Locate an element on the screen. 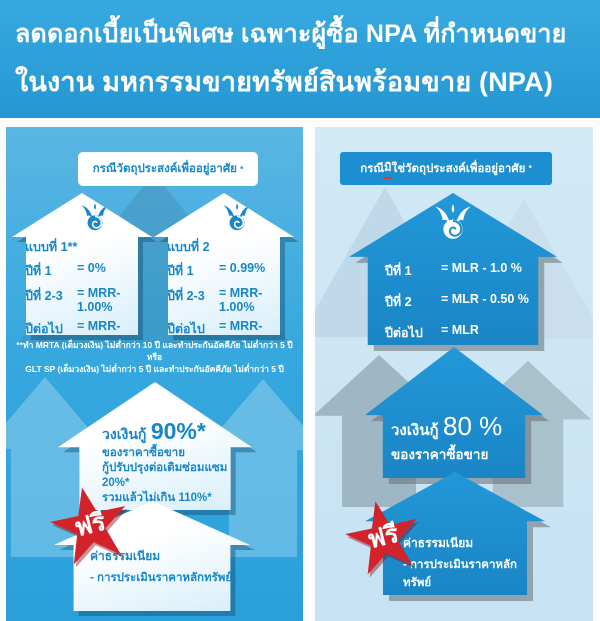 Image resolution: width=600 pixels, height=621 pixels. loan-amount-house: วงเงินกู้ 80 % ของราคาซื้อขาย is located at coordinates (454, 412).